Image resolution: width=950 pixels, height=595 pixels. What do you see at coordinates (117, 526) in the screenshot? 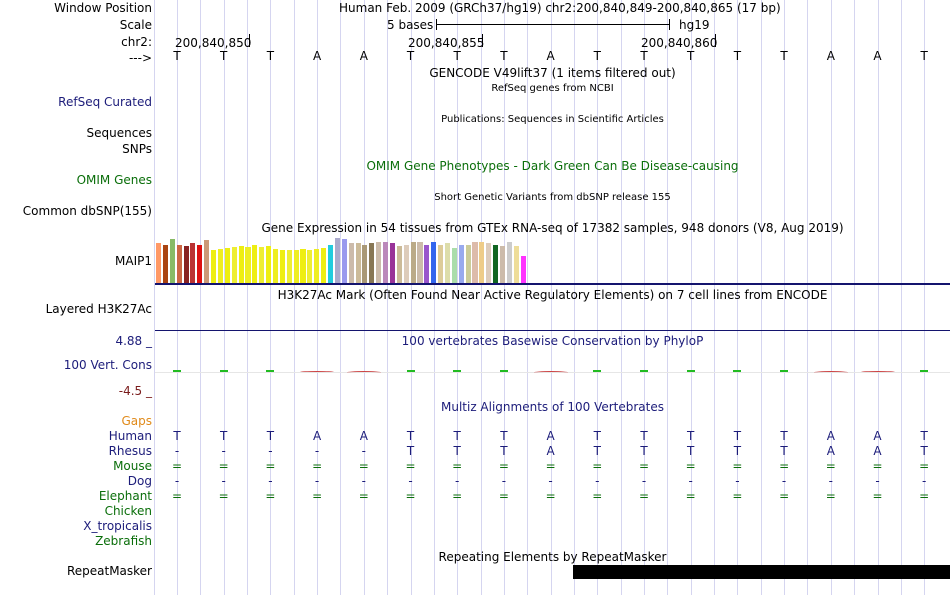
I see `species-label-xtropicalis: X_tropicalis` at bounding box center [117, 526].